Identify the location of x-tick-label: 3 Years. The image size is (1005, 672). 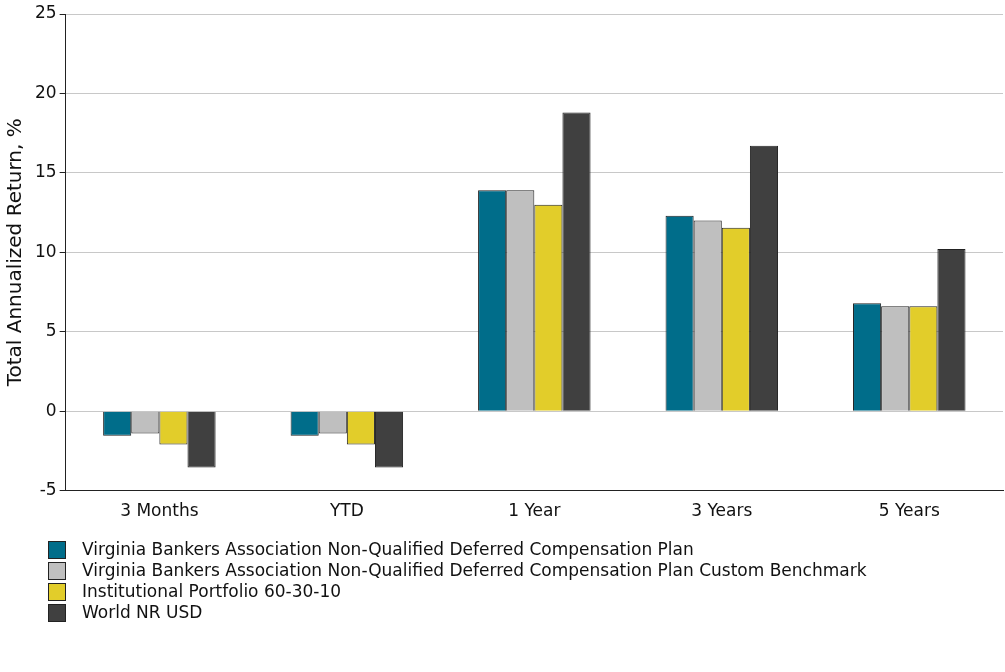
(722, 510).